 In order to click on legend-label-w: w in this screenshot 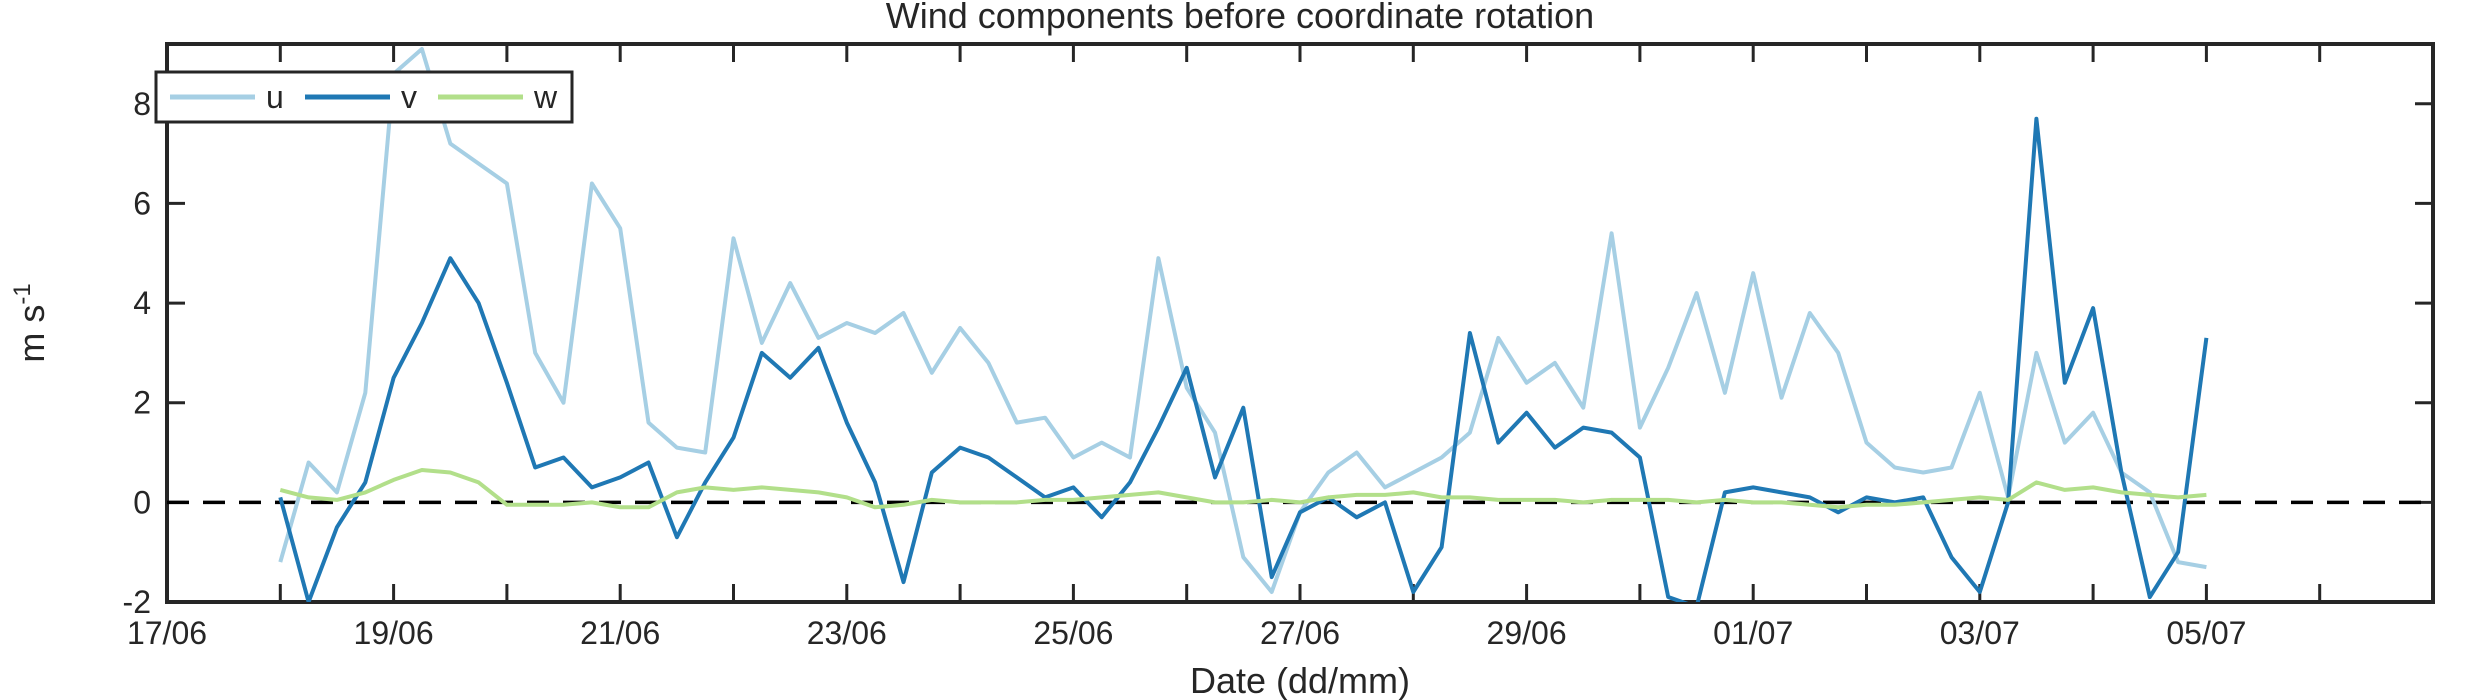, I will do `click(545, 97)`.